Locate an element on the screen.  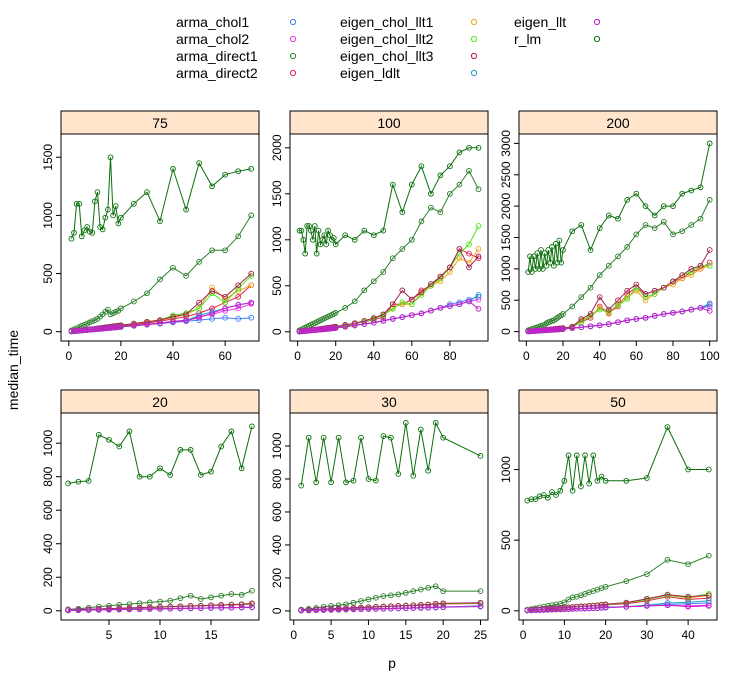
legend-marker-r_lm is located at coordinates (597, 39).